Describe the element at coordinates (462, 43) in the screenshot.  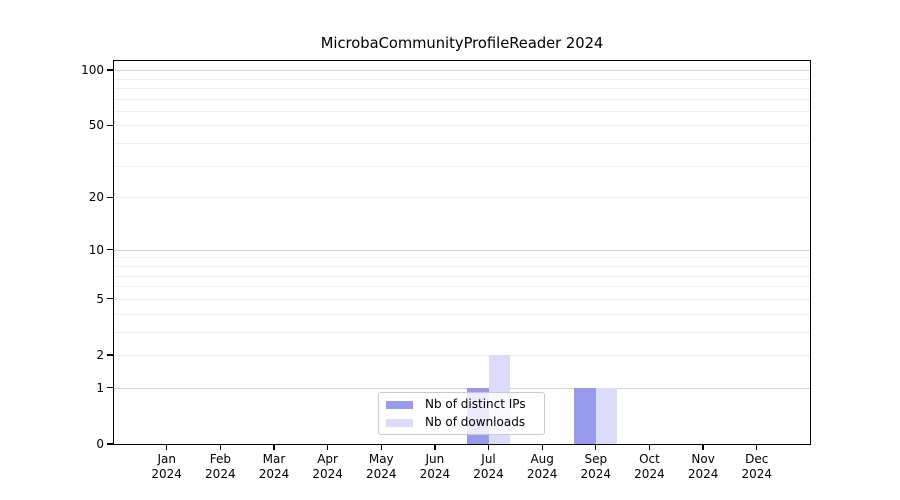
I see `chart-title: MicrobaCommunityProfileReader 2024` at that location.